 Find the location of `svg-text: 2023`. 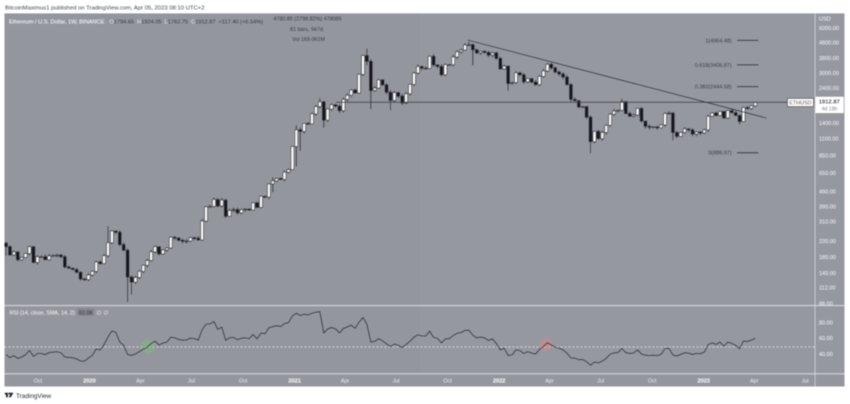

svg-text: 2023 is located at coordinates (703, 382).